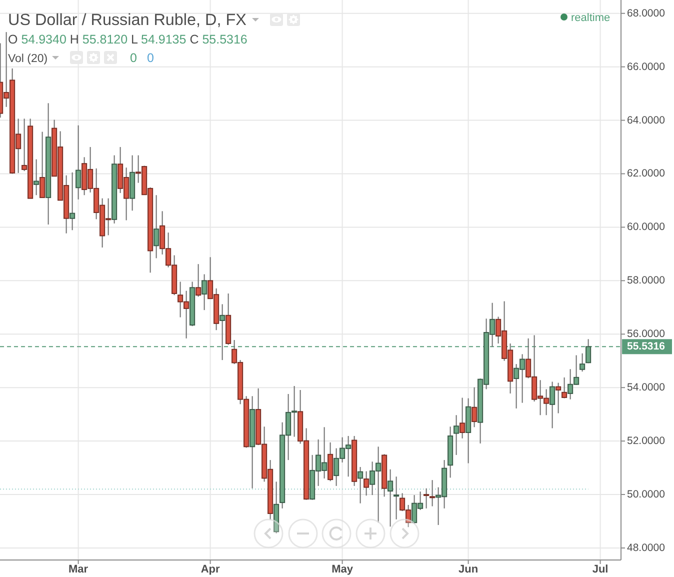 The height and width of the screenshot is (577, 674). I want to click on y-tick-label: 48.0000, so click(646, 548).